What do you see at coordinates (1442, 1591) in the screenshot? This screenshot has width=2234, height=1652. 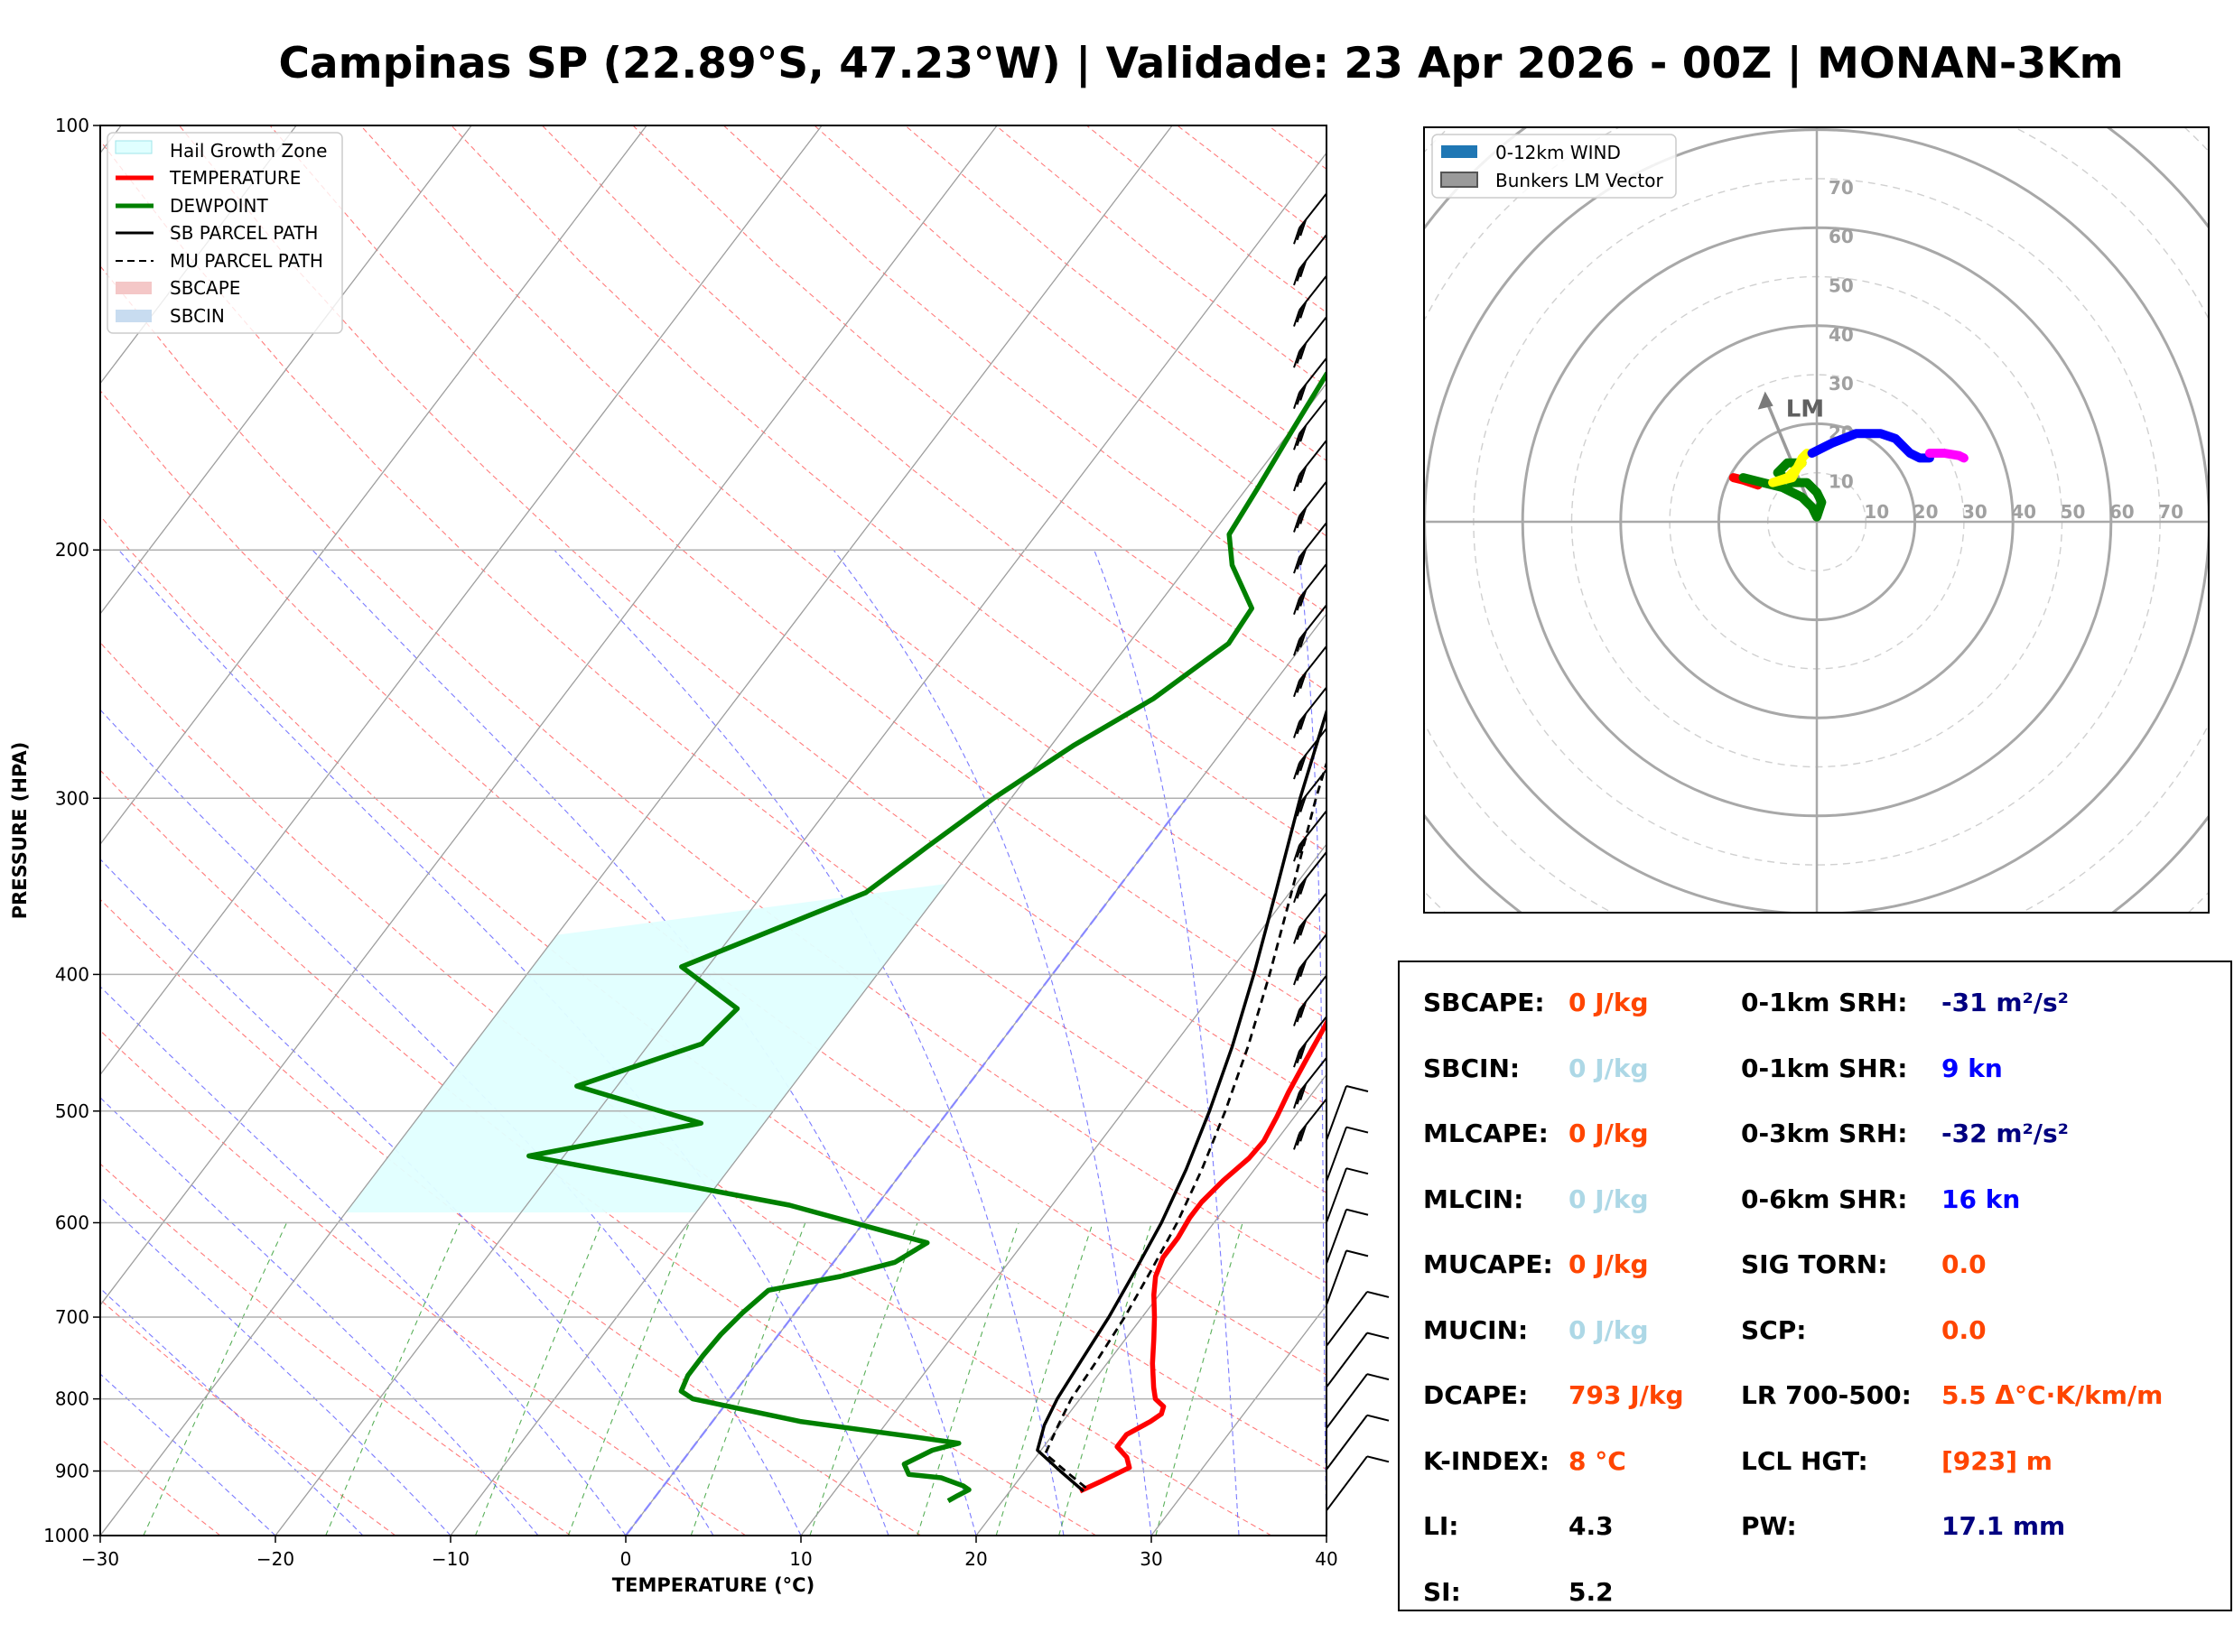 I see `index-label: SI:` at bounding box center [1442, 1591].